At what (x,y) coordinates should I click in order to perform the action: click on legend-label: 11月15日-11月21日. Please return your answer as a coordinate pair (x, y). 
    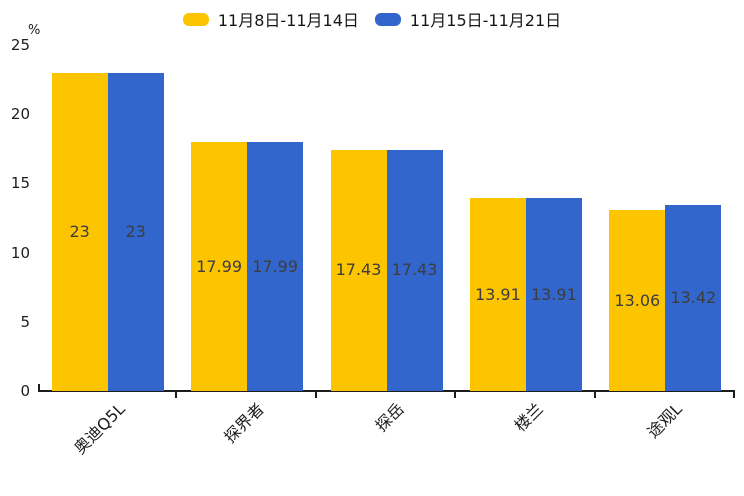
    Looking at the image, I should click on (485, 20).